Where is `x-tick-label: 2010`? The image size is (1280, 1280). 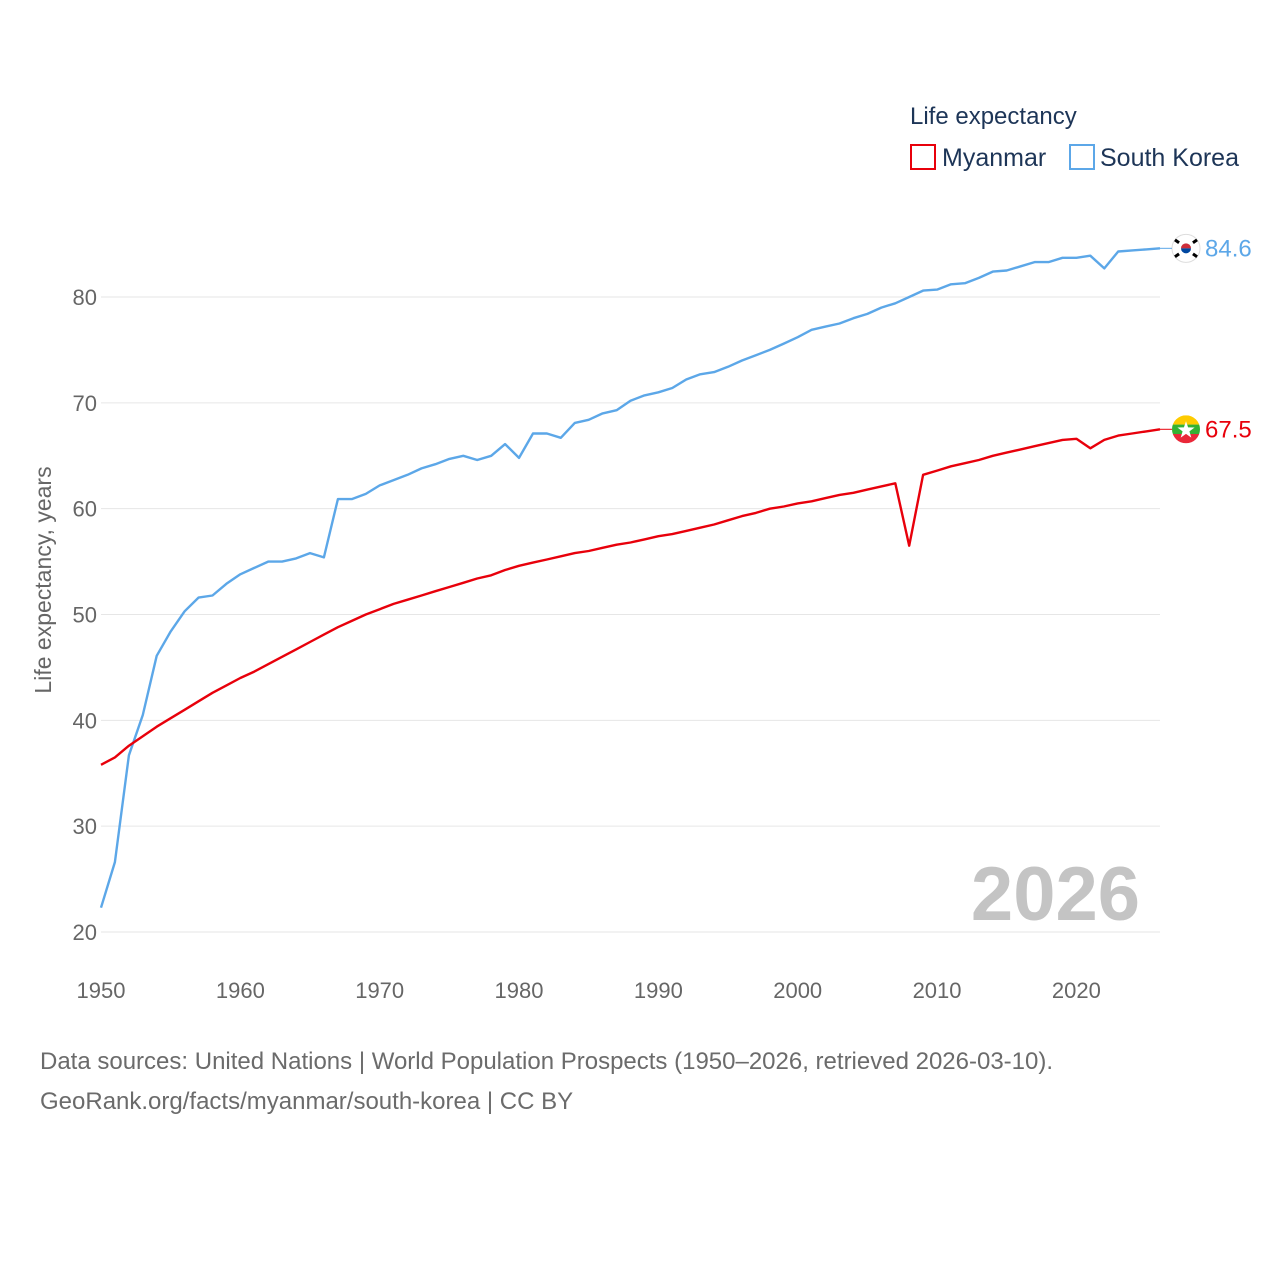
x-tick-label: 2010 is located at coordinates (937, 990).